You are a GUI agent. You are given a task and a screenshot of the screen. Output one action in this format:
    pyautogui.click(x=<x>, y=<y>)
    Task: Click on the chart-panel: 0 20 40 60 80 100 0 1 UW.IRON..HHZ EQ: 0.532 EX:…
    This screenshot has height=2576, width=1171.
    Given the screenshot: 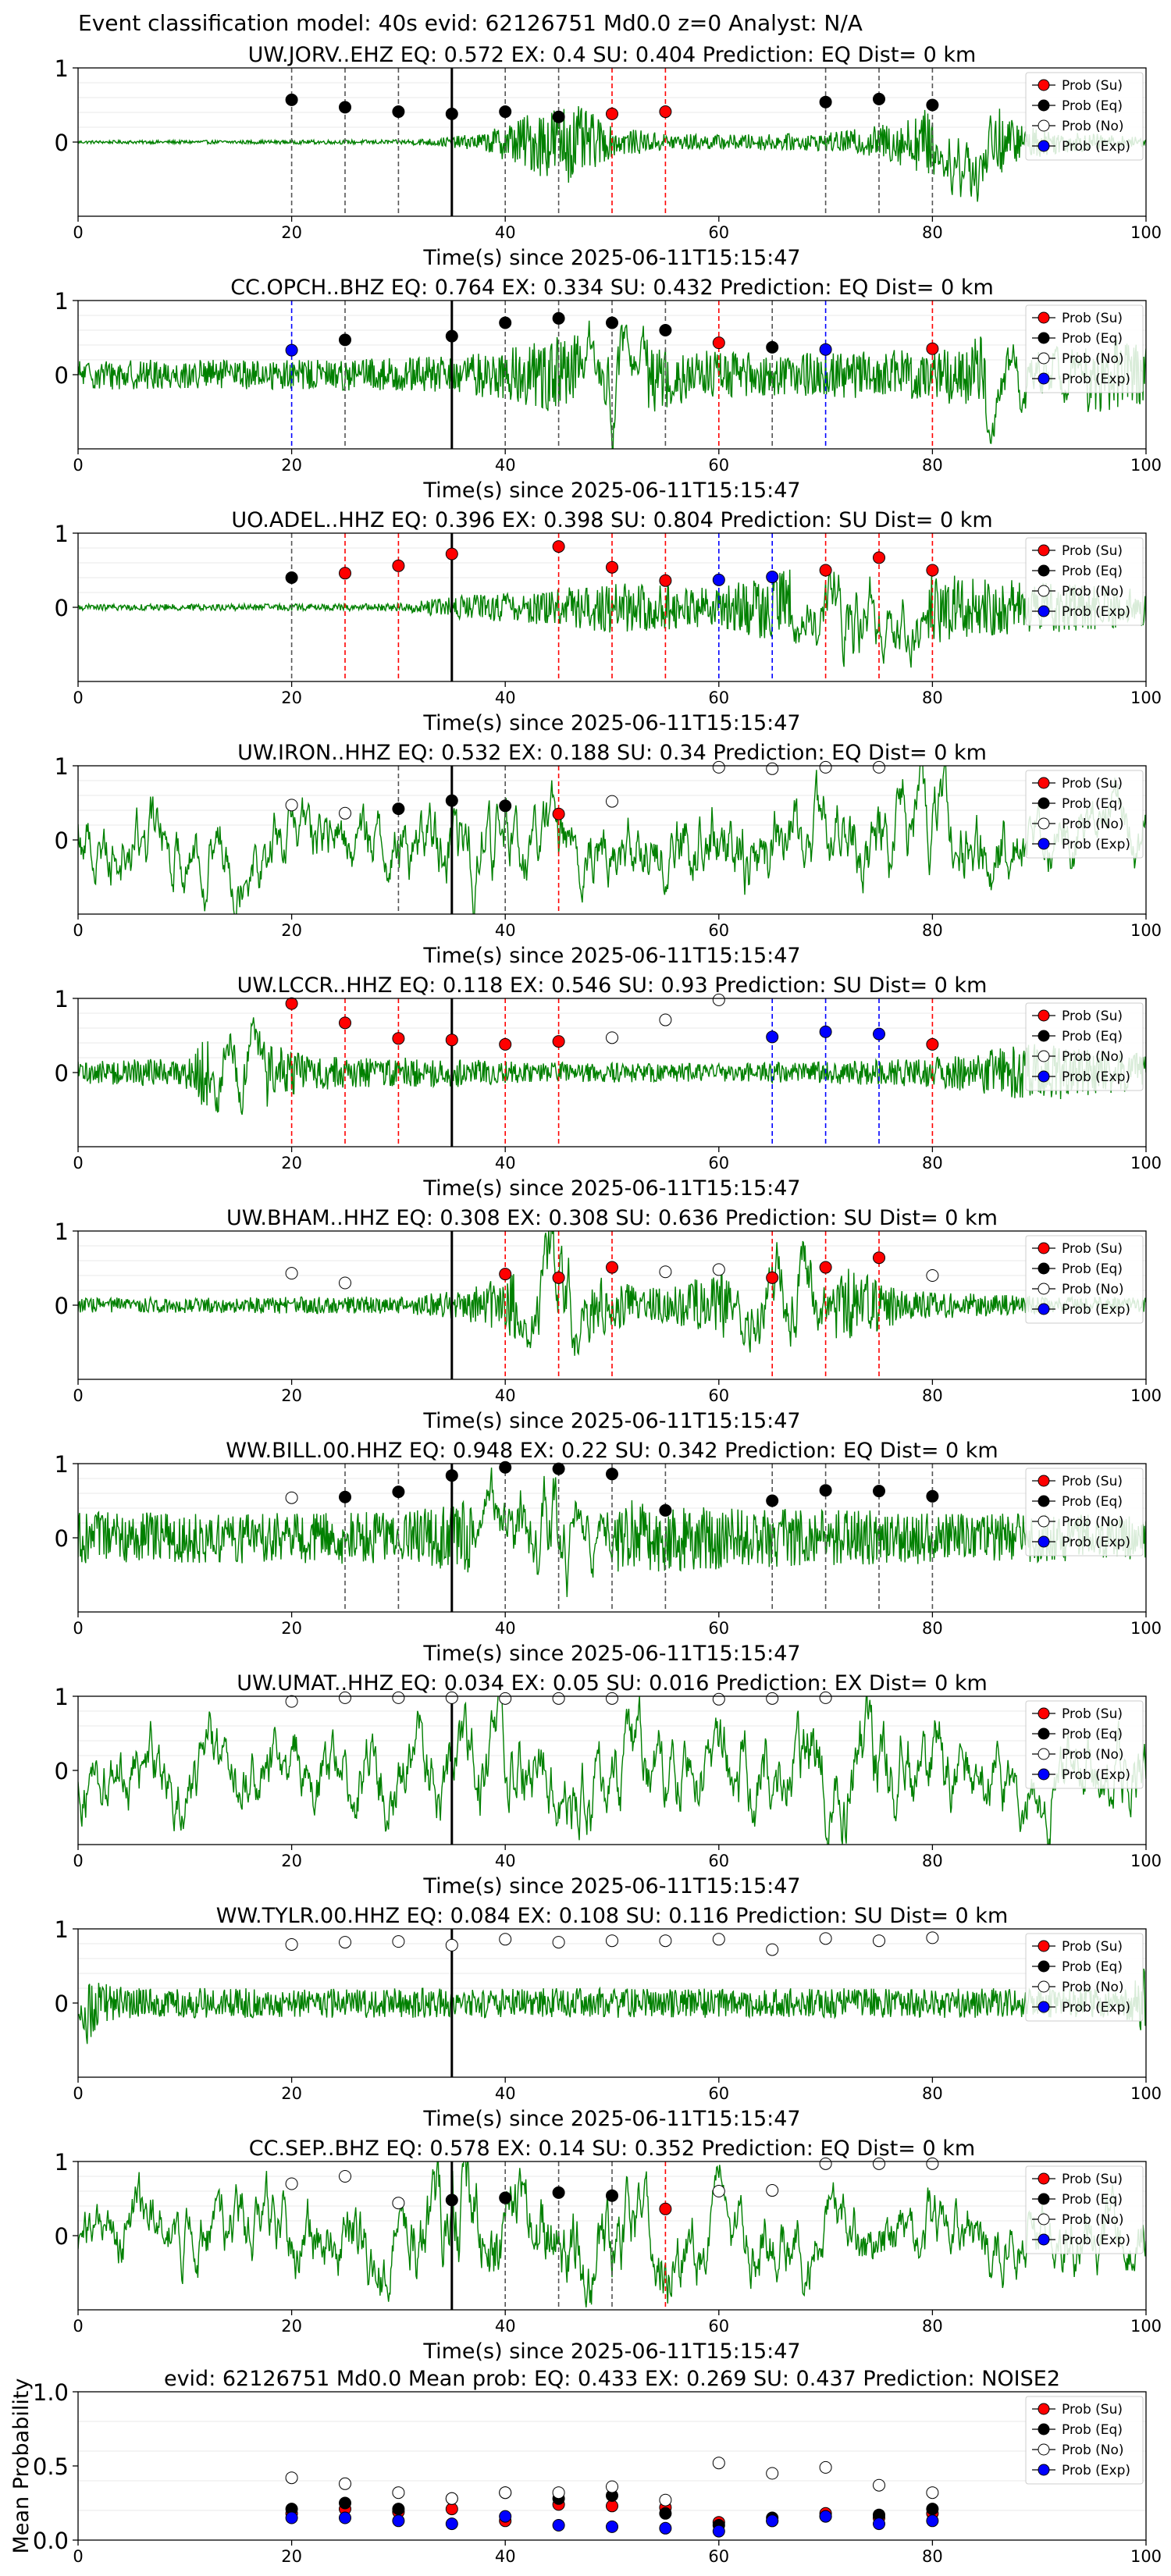 What is the action you would take?
    pyautogui.click(x=608, y=854)
    